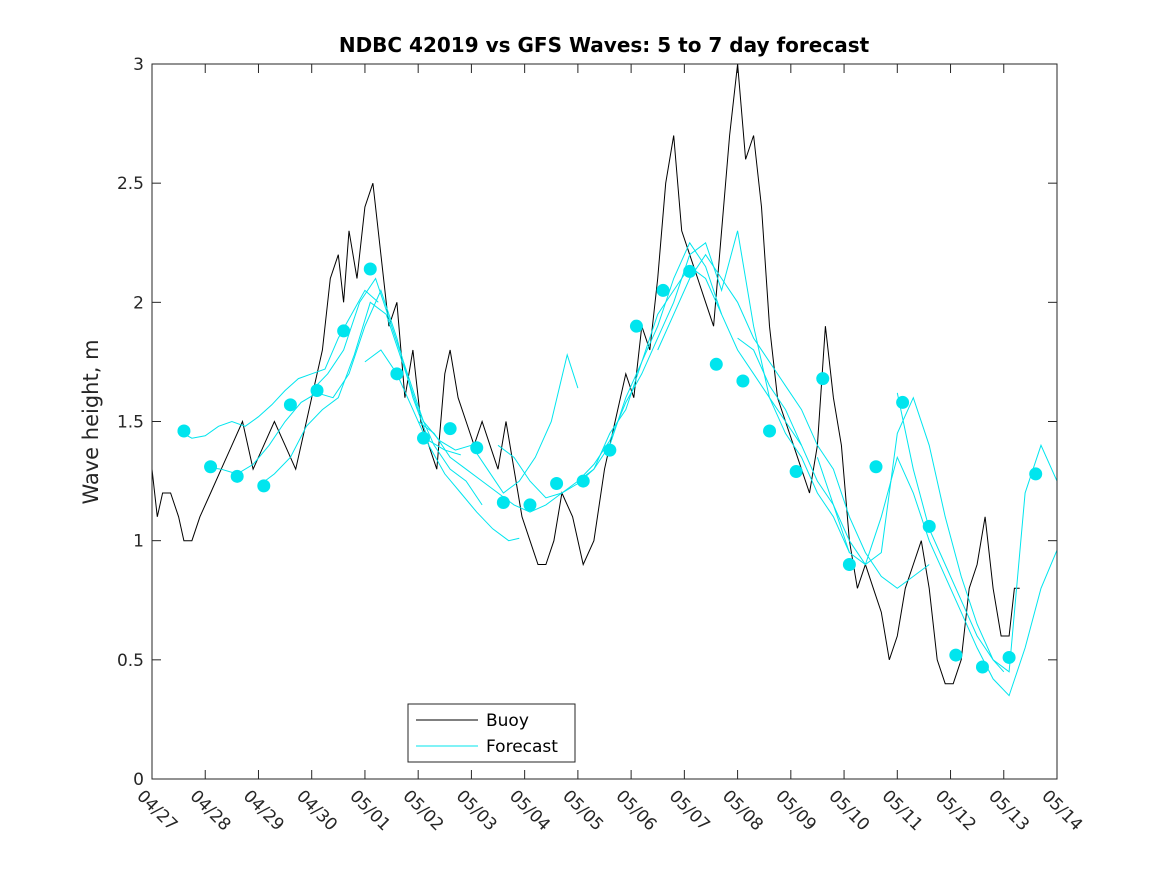 The image size is (1167, 875). I want to click on y-tick-label: 3, so click(138, 65).